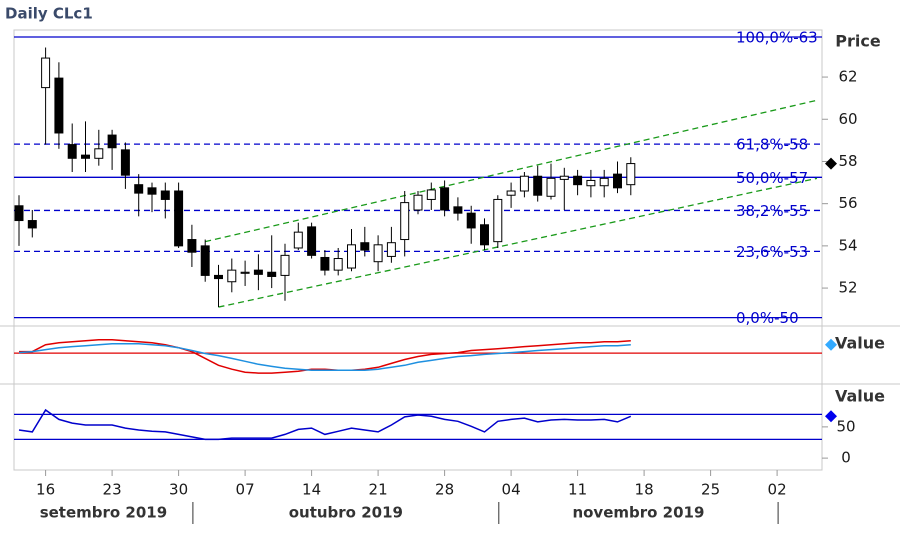  What do you see at coordinates (847, 161) in the screenshot?
I see `y-tick-label: 58` at bounding box center [847, 161].